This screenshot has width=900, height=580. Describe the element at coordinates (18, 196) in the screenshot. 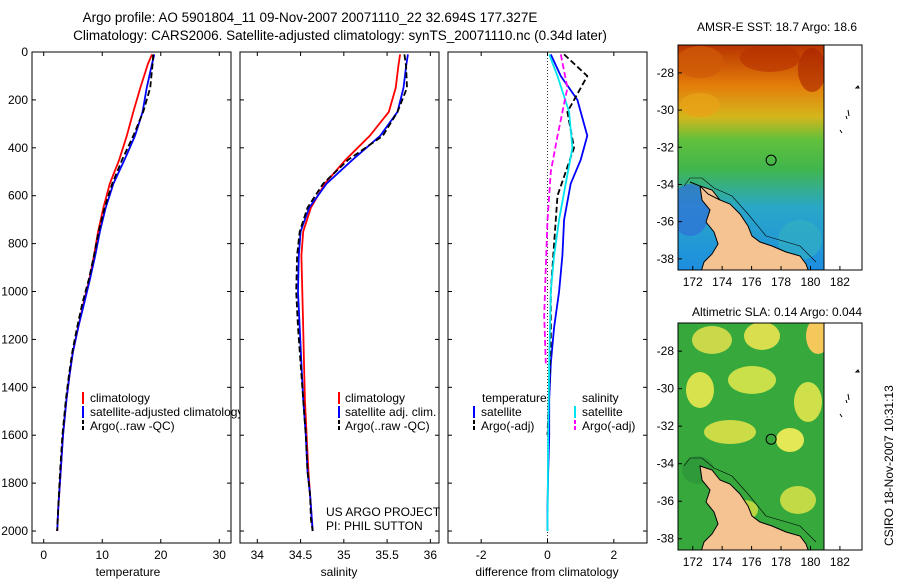

I see `y-tick-label: 600` at that location.